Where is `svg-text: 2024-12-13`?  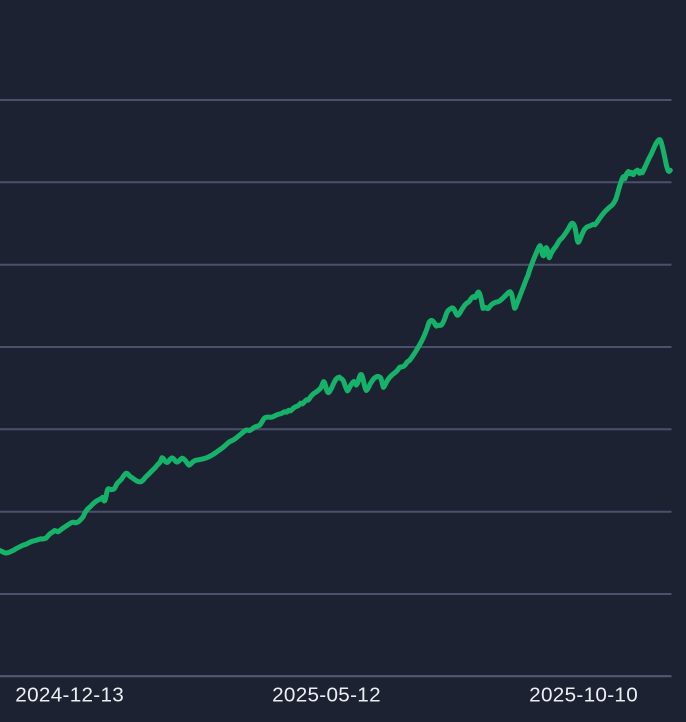 svg-text: 2024-12-13 is located at coordinates (69, 695).